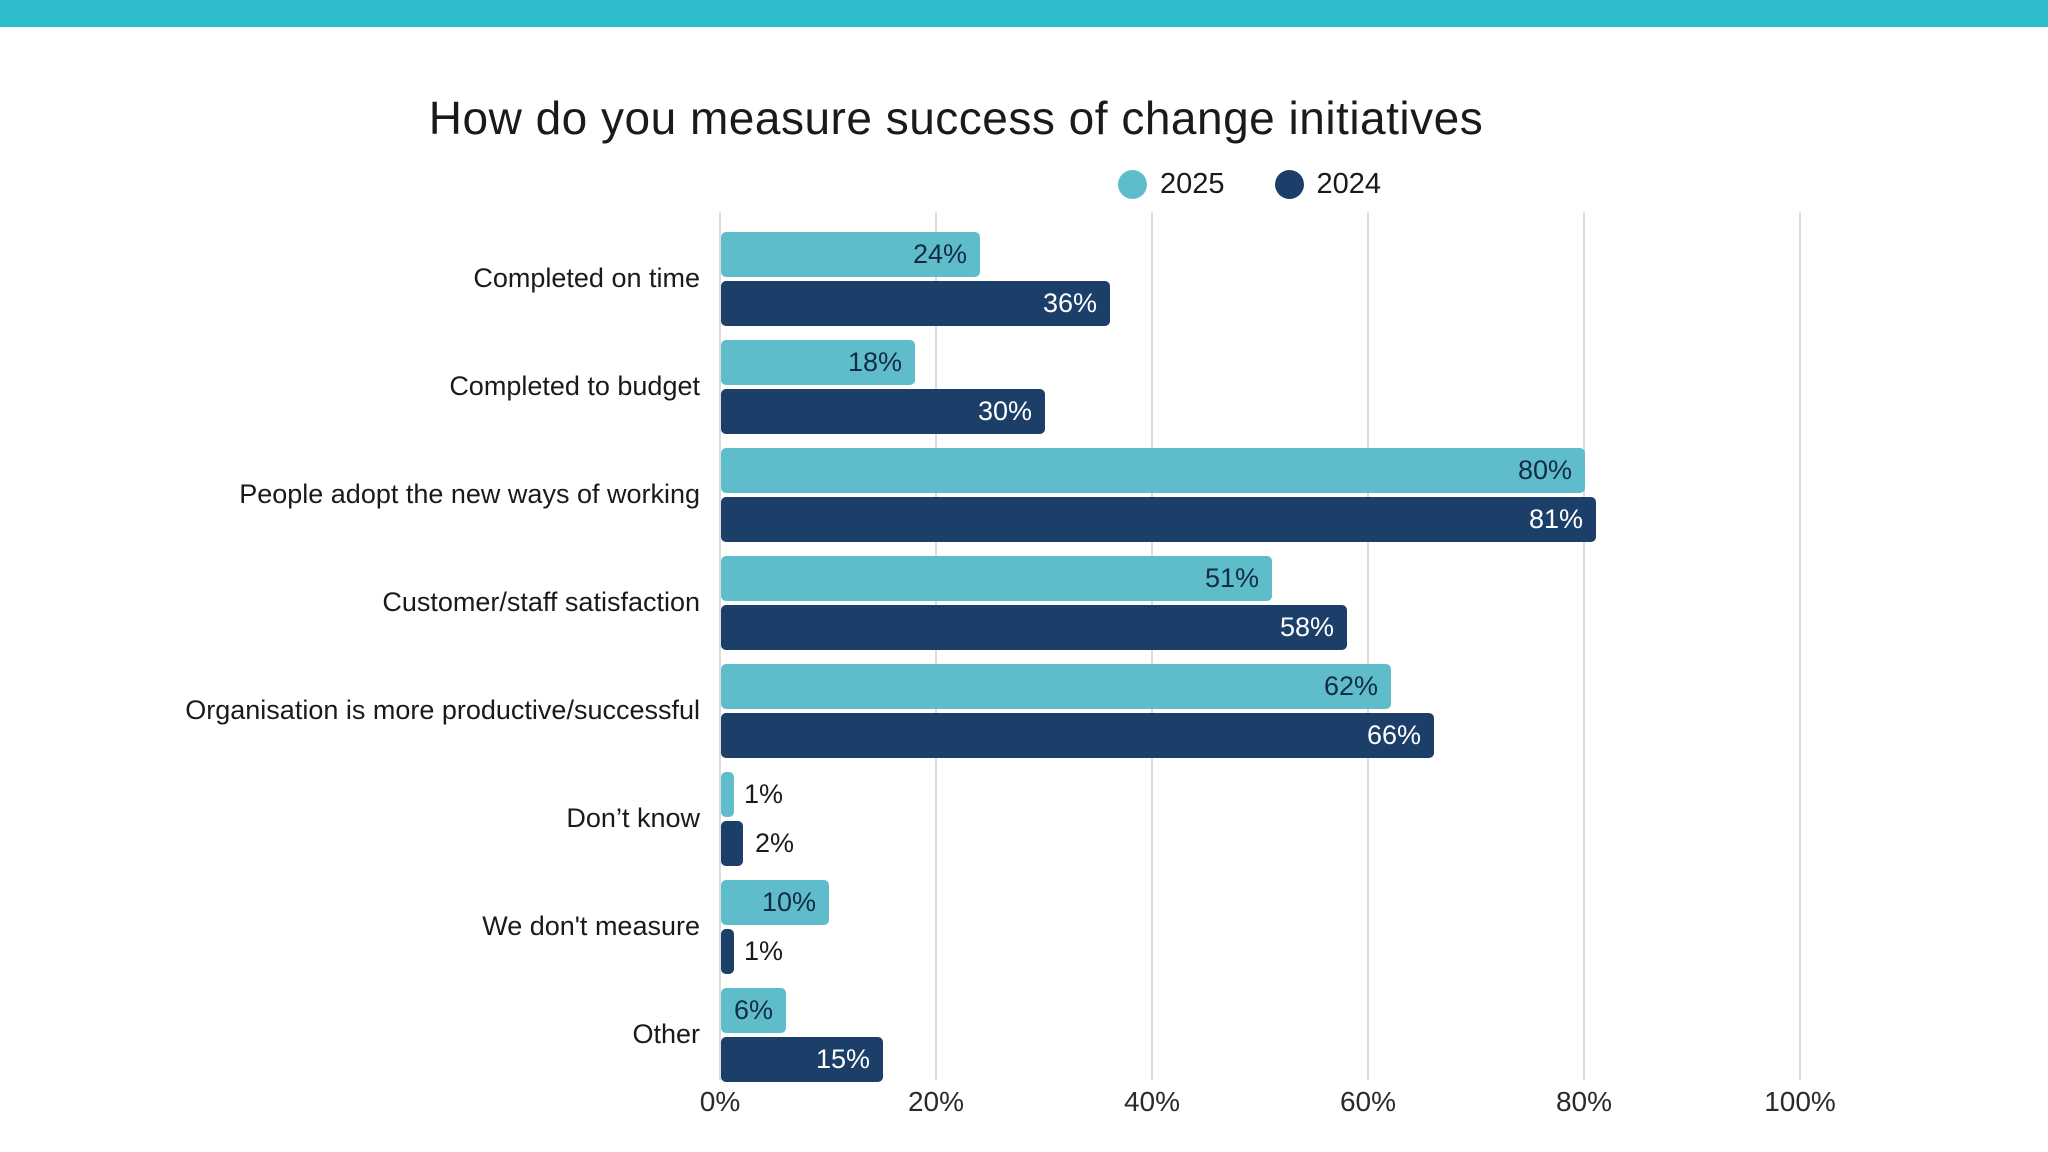  I want to click on bar-2025-completed-to-budget: 18%, so click(818, 362).